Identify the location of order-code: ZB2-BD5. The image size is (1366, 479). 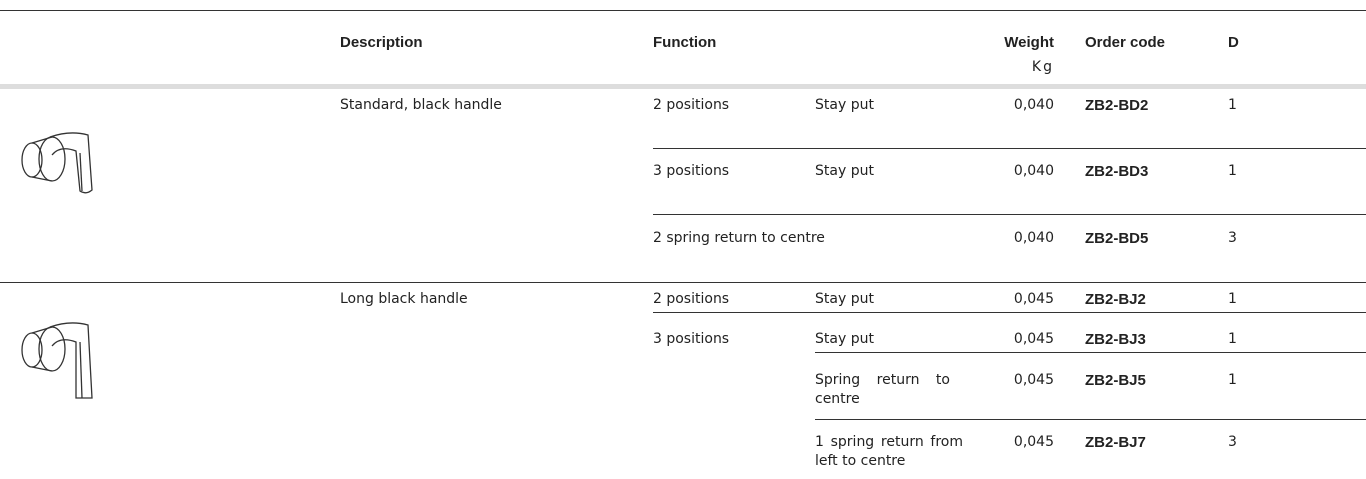
(1117, 238).